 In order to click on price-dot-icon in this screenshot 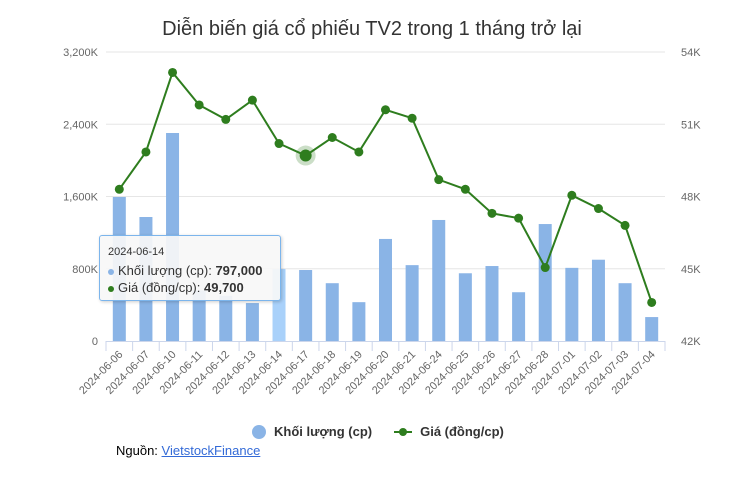, I will do `click(111, 288)`.